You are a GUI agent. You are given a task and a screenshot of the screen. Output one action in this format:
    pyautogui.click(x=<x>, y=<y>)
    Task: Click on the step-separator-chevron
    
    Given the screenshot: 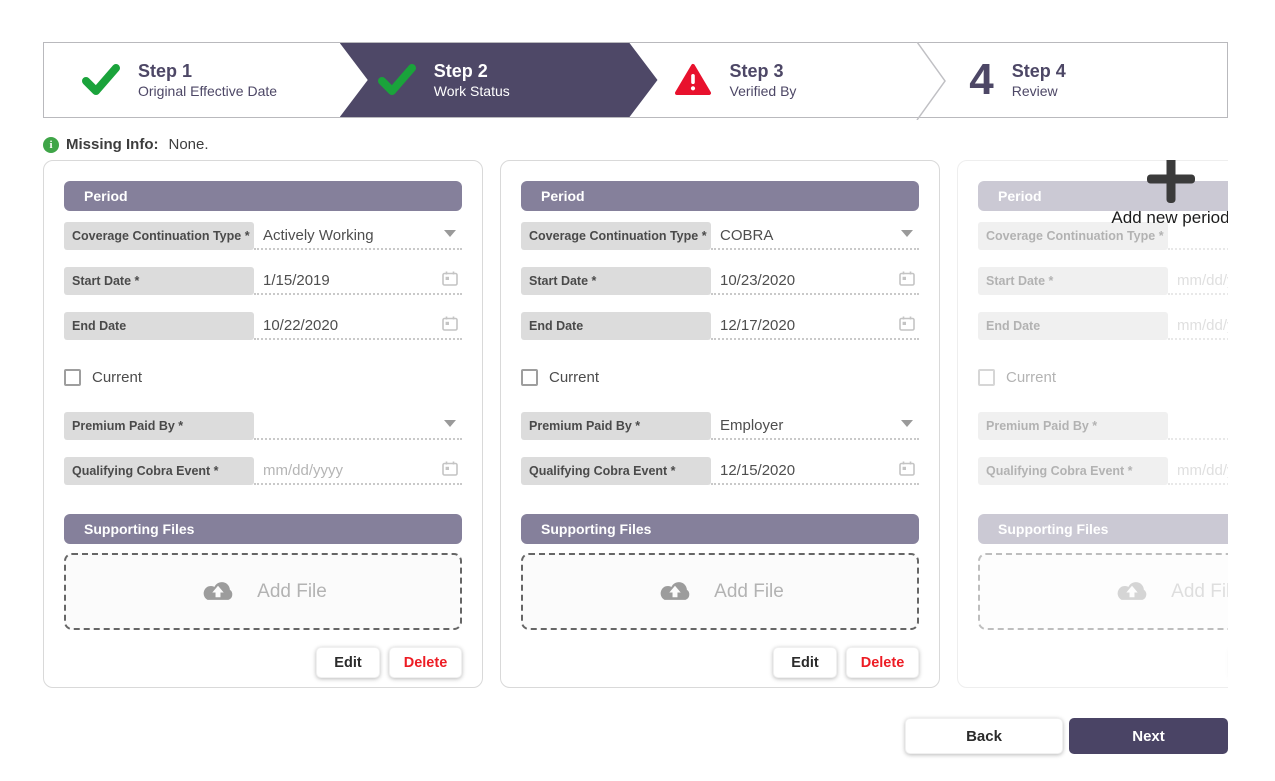 What is the action you would take?
    pyautogui.click(x=931, y=81)
    